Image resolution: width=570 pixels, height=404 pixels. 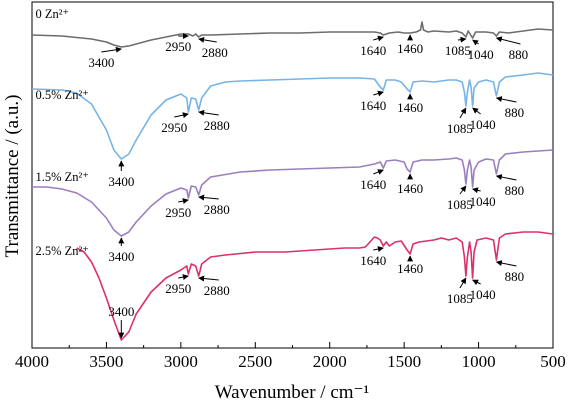 I want to click on x-axis-title: Wavenumber / cm⁻¹, so click(x=292, y=392).